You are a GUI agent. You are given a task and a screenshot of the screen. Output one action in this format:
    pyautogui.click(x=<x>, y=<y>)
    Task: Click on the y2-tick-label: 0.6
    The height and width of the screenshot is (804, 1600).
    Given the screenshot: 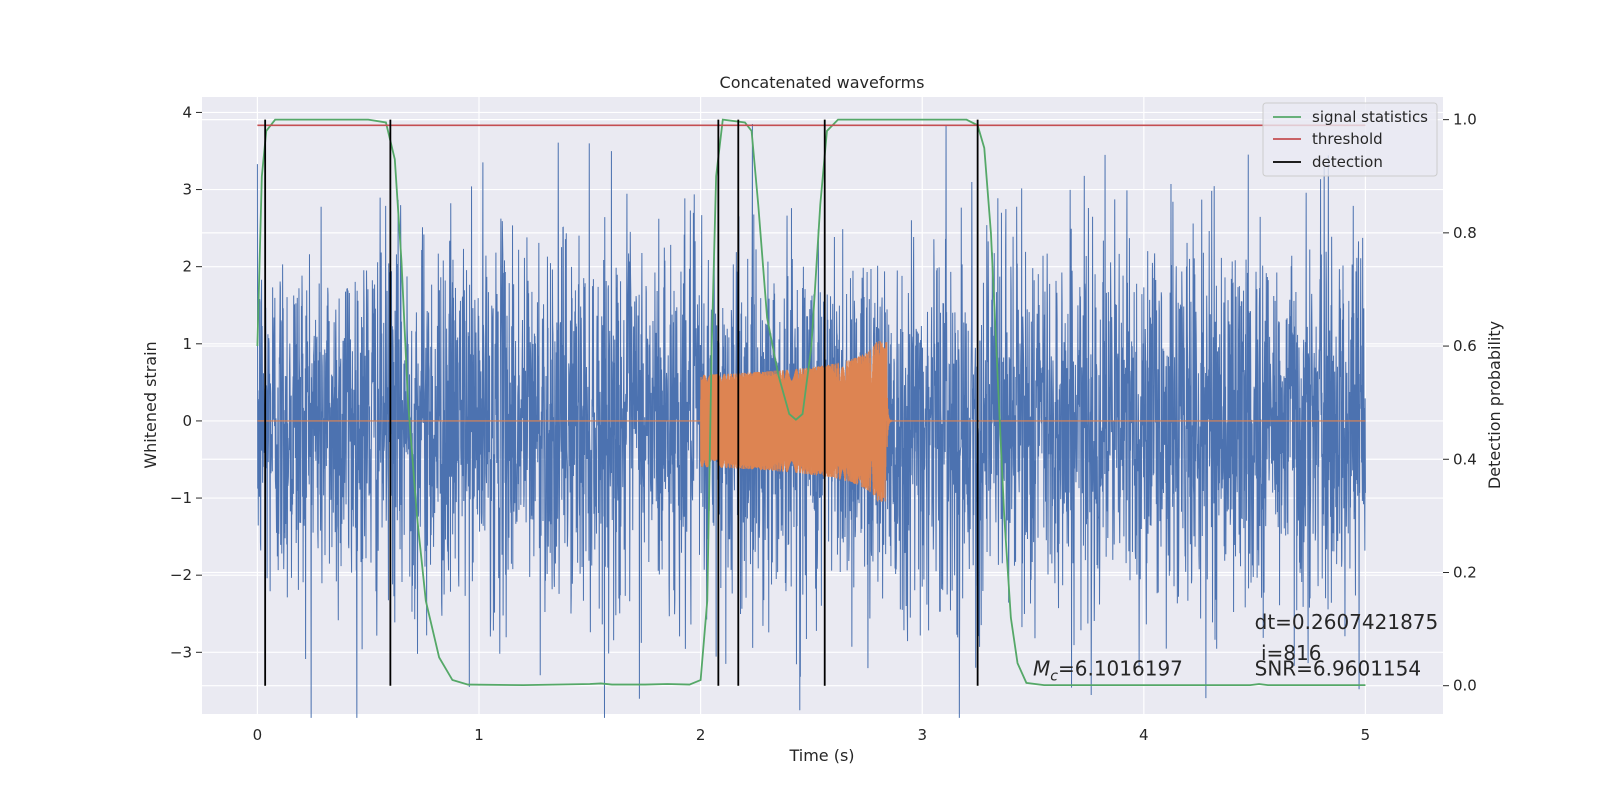 What is the action you would take?
    pyautogui.click(x=1465, y=346)
    